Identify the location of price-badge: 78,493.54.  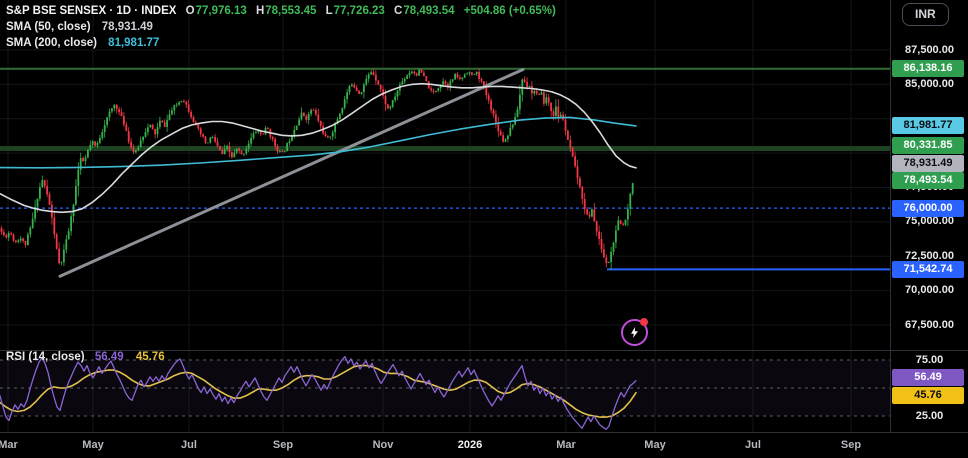
(928, 181).